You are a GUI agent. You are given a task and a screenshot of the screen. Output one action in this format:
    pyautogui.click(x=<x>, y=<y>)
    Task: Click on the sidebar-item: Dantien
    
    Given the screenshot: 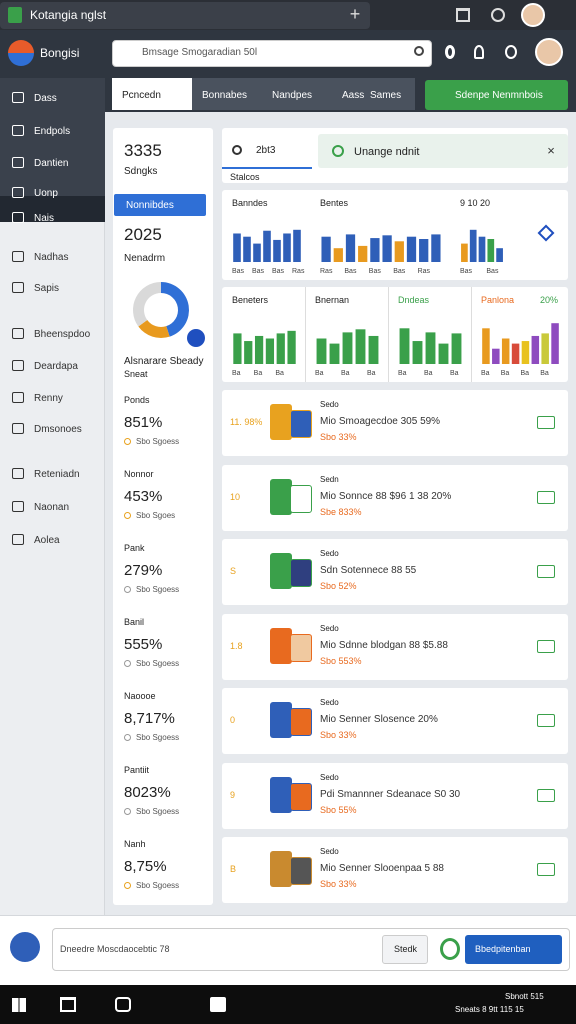 What is the action you would take?
    pyautogui.click(x=51, y=163)
    